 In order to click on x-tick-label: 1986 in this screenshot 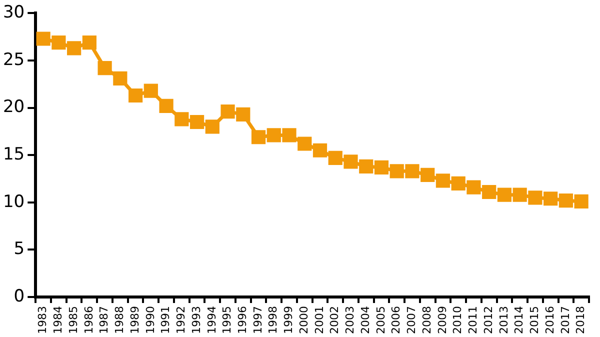, I will do `click(89, 320)`.